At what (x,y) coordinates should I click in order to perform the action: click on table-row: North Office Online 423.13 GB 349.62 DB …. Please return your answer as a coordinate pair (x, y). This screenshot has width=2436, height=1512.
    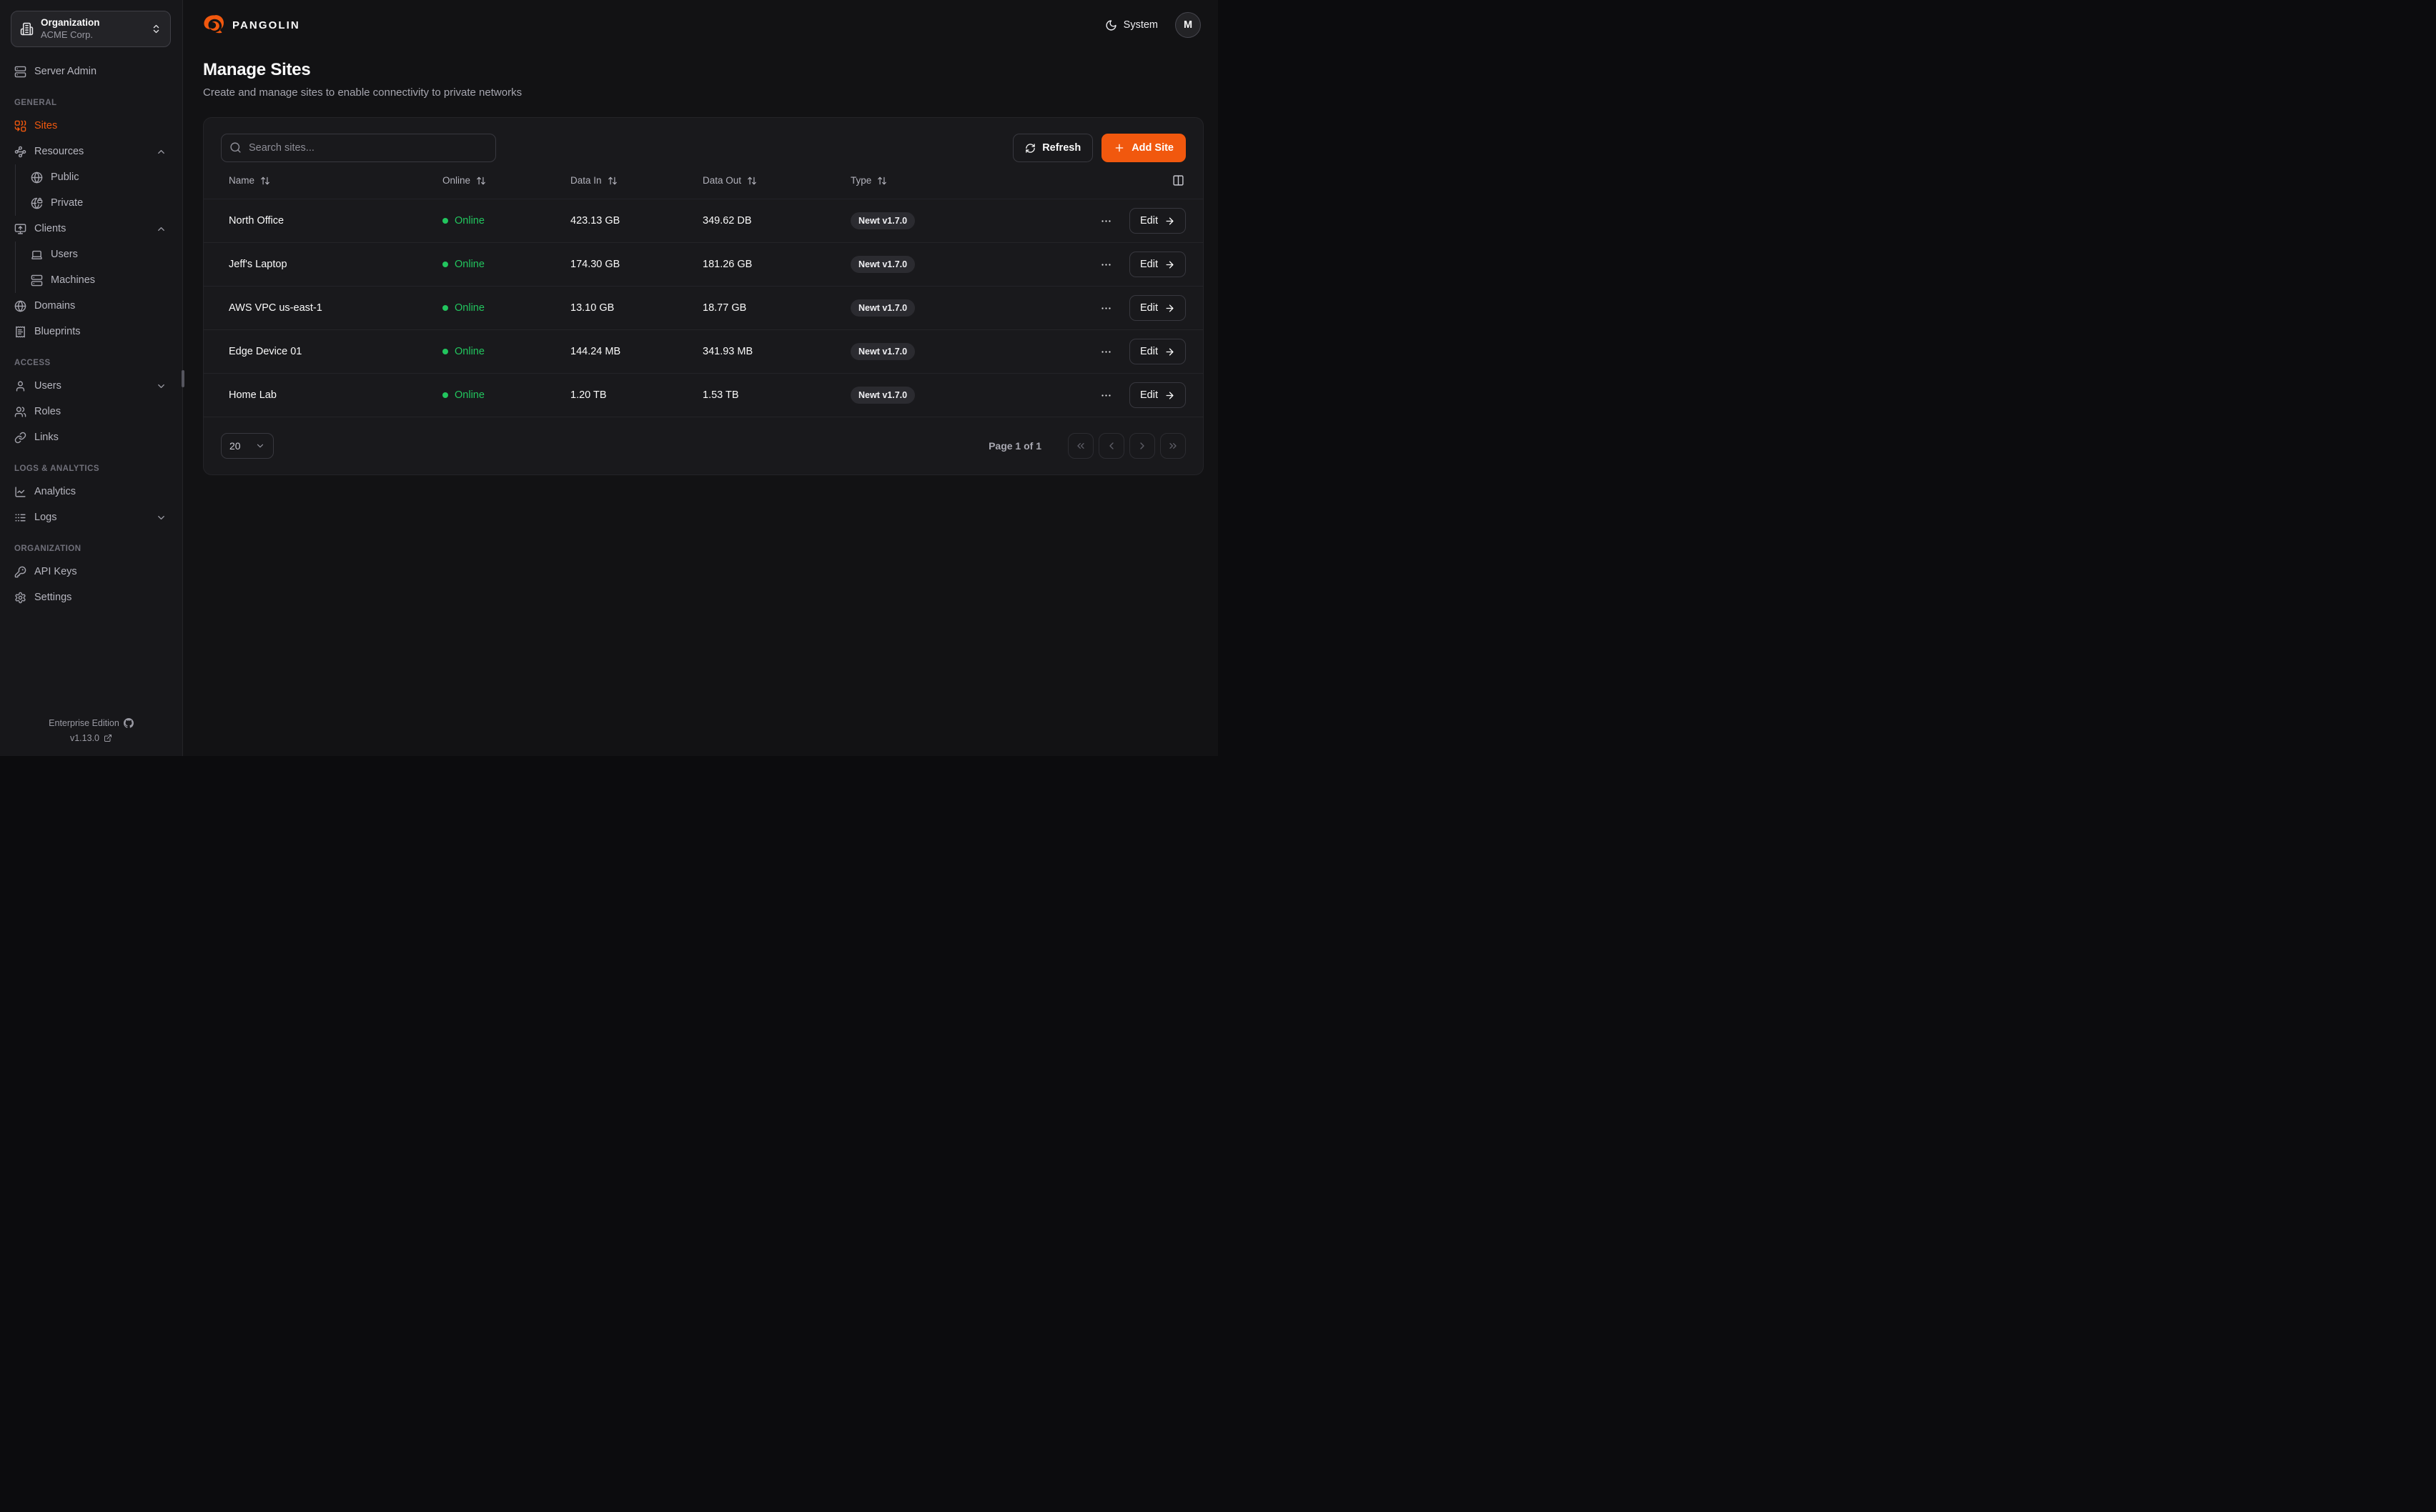
    Looking at the image, I should click on (704, 221).